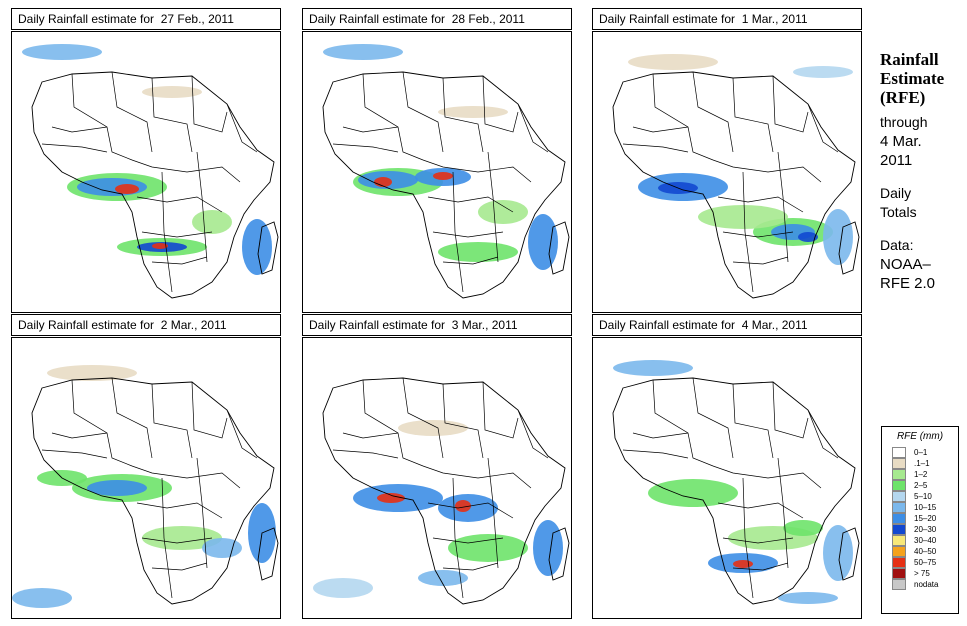  What do you see at coordinates (921, 474) in the screenshot?
I see `legend-label: 1–2` at bounding box center [921, 474].